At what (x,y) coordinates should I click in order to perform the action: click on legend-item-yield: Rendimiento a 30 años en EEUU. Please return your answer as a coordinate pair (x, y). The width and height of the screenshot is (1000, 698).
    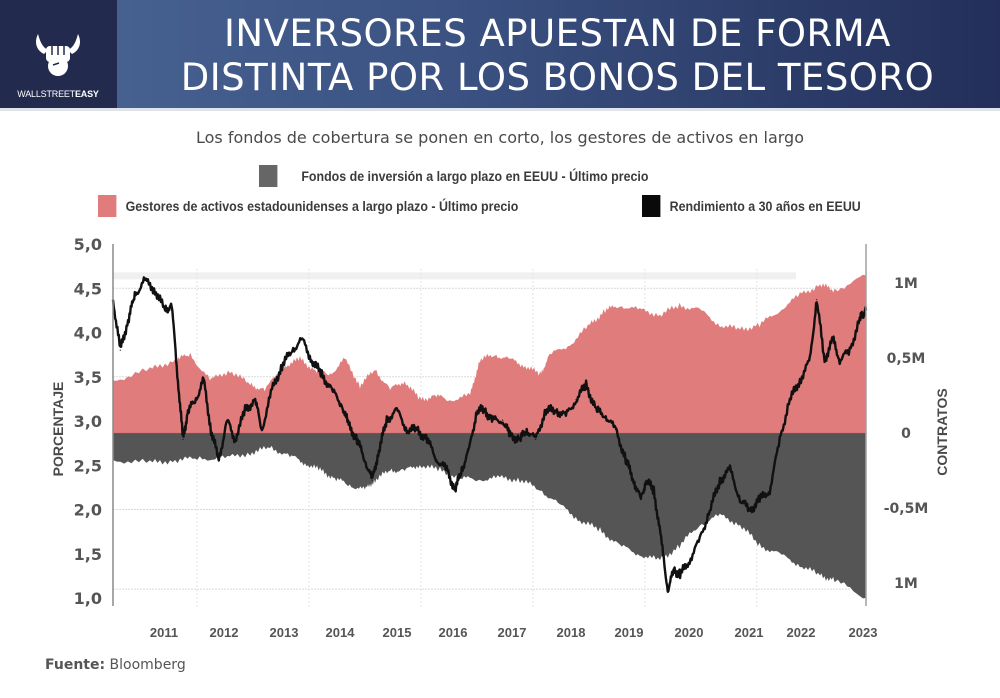
    Looking at the image, I should click on (751, 206).